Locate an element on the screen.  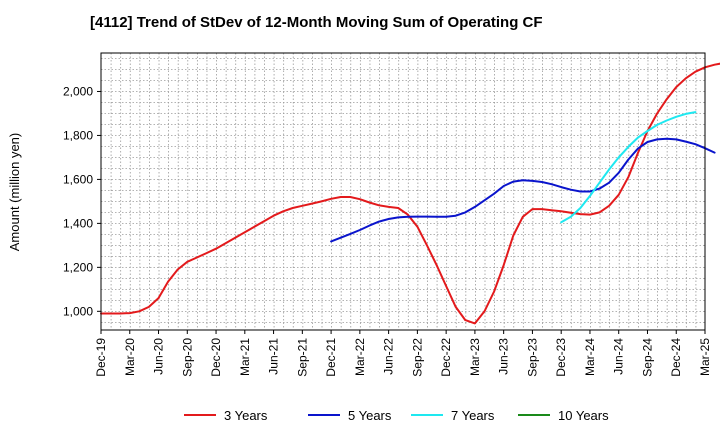
legend-label-5-years: 5 Years is located at coordinates (370, 415).